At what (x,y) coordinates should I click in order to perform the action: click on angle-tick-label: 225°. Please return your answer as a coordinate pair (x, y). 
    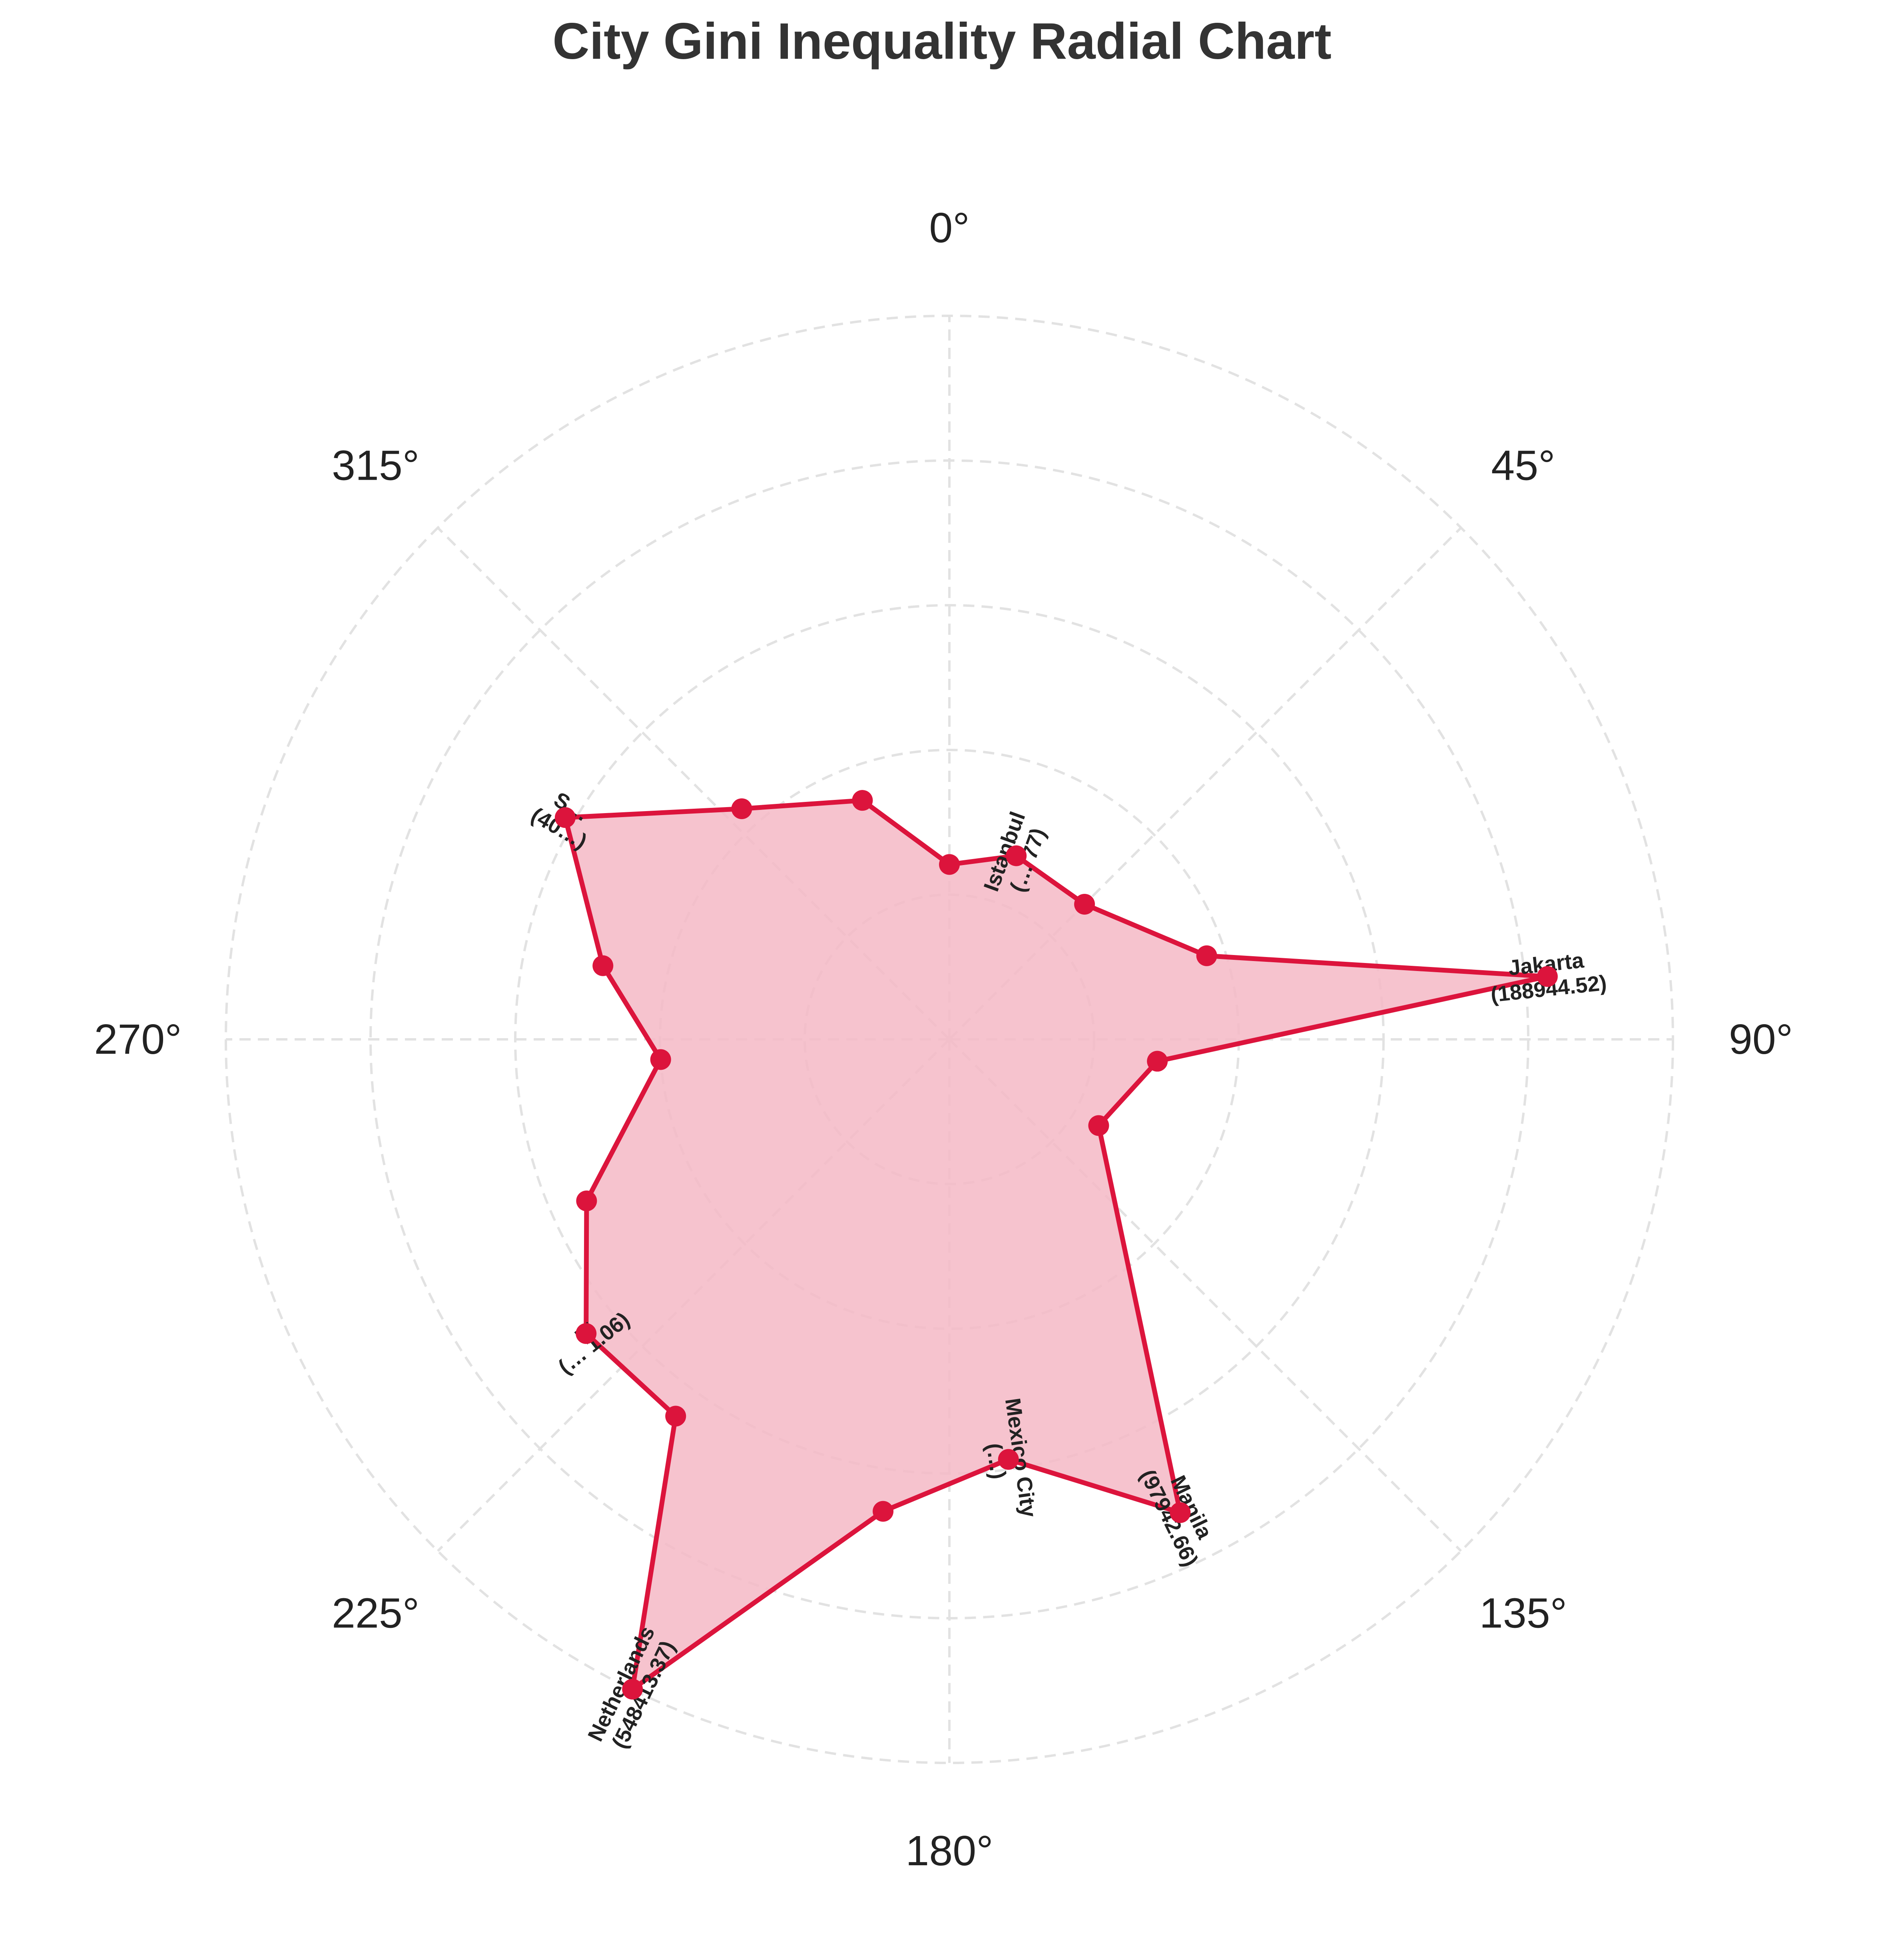
    Looking at the image, I should click on (375, 1613).